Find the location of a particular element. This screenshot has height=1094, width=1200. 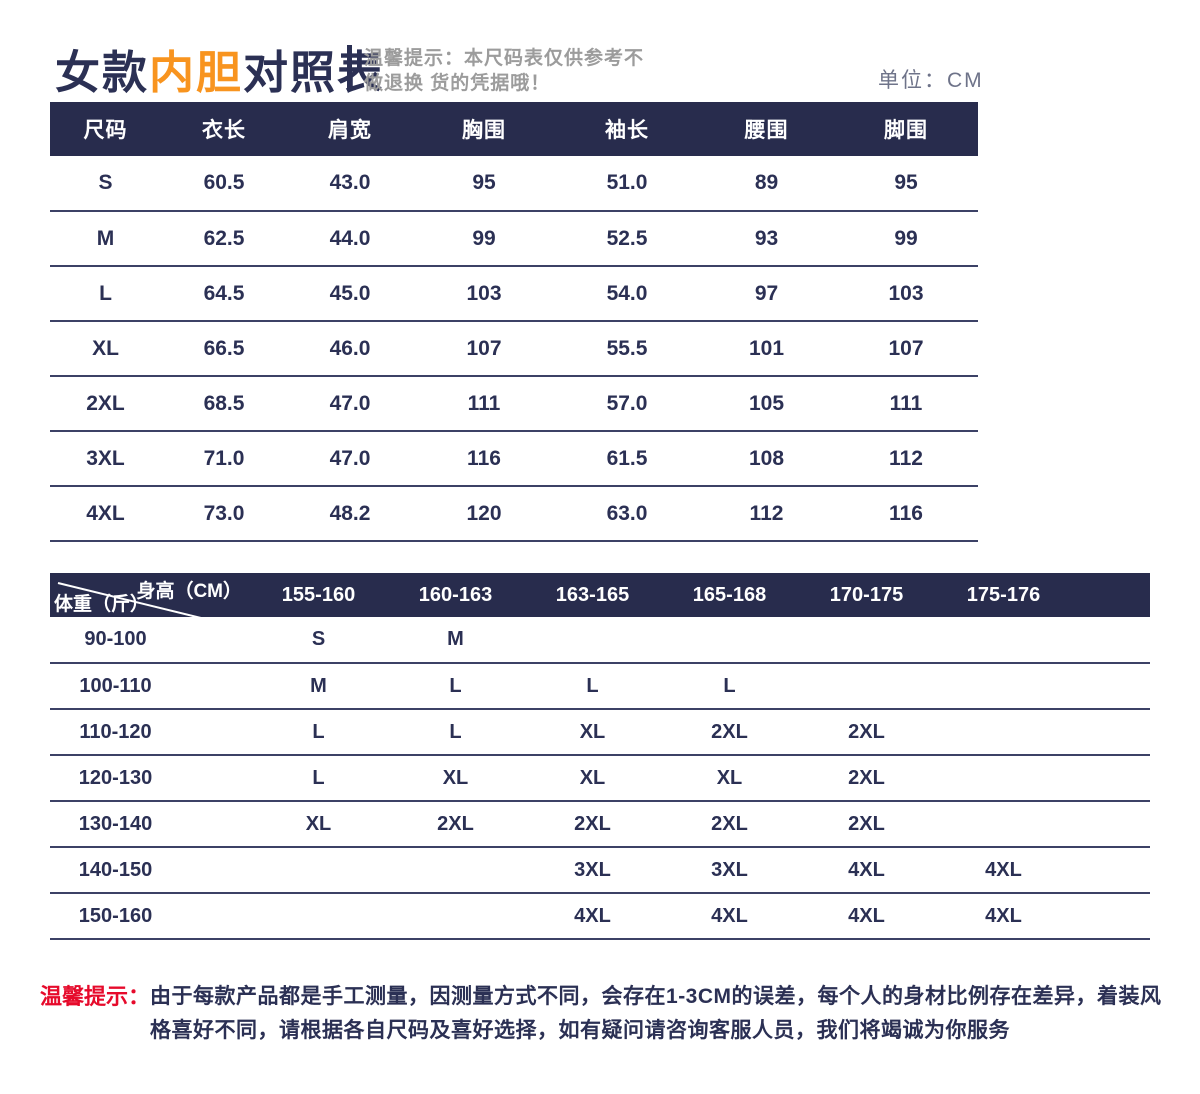

matrix-table-row: 100-110 M L L L is located at coordinates (600, 686).